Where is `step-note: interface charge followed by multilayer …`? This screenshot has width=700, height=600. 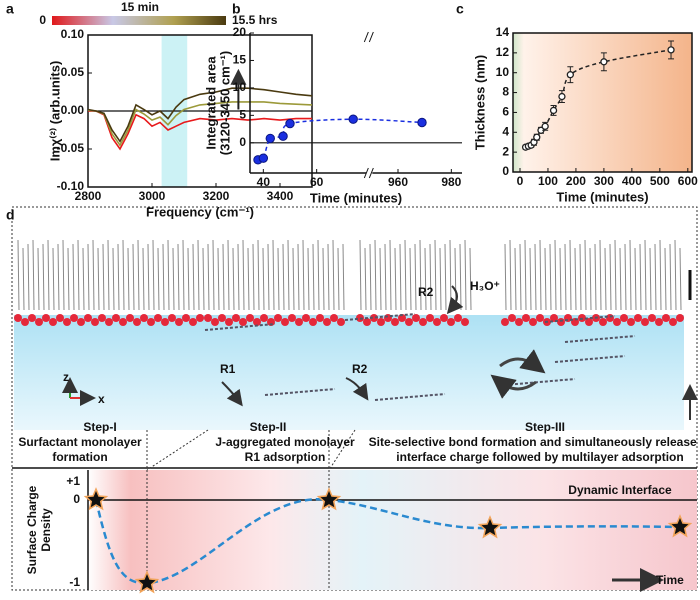
step-note: interface charge followed by multilayer … is located at coordinates (539, 457).